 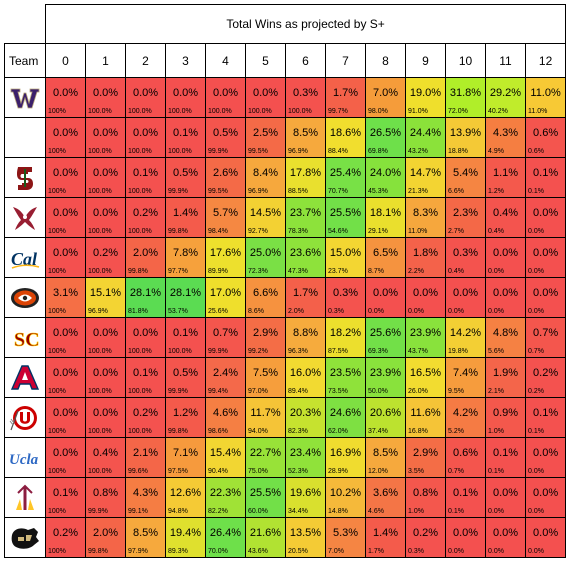 What do you see at coordinates (545, 337) in the screenshot?
I see `probability-cell: 0.7% 0.7%` at bounding box center [545, 337].